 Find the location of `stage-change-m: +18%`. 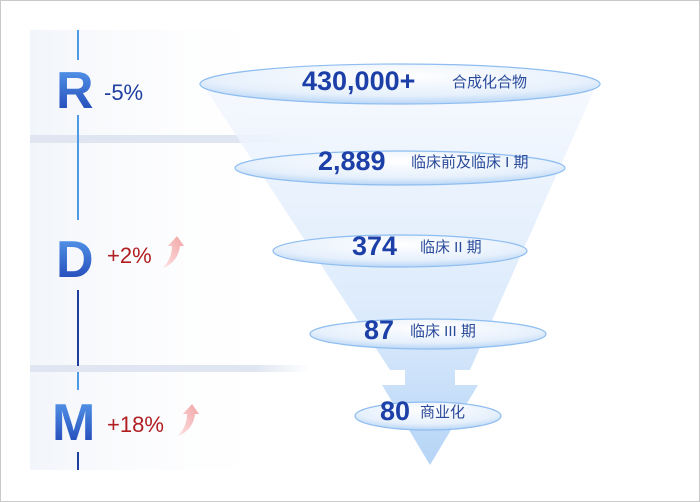

stage-change-m: +18% is located at coordinates (135, 424).